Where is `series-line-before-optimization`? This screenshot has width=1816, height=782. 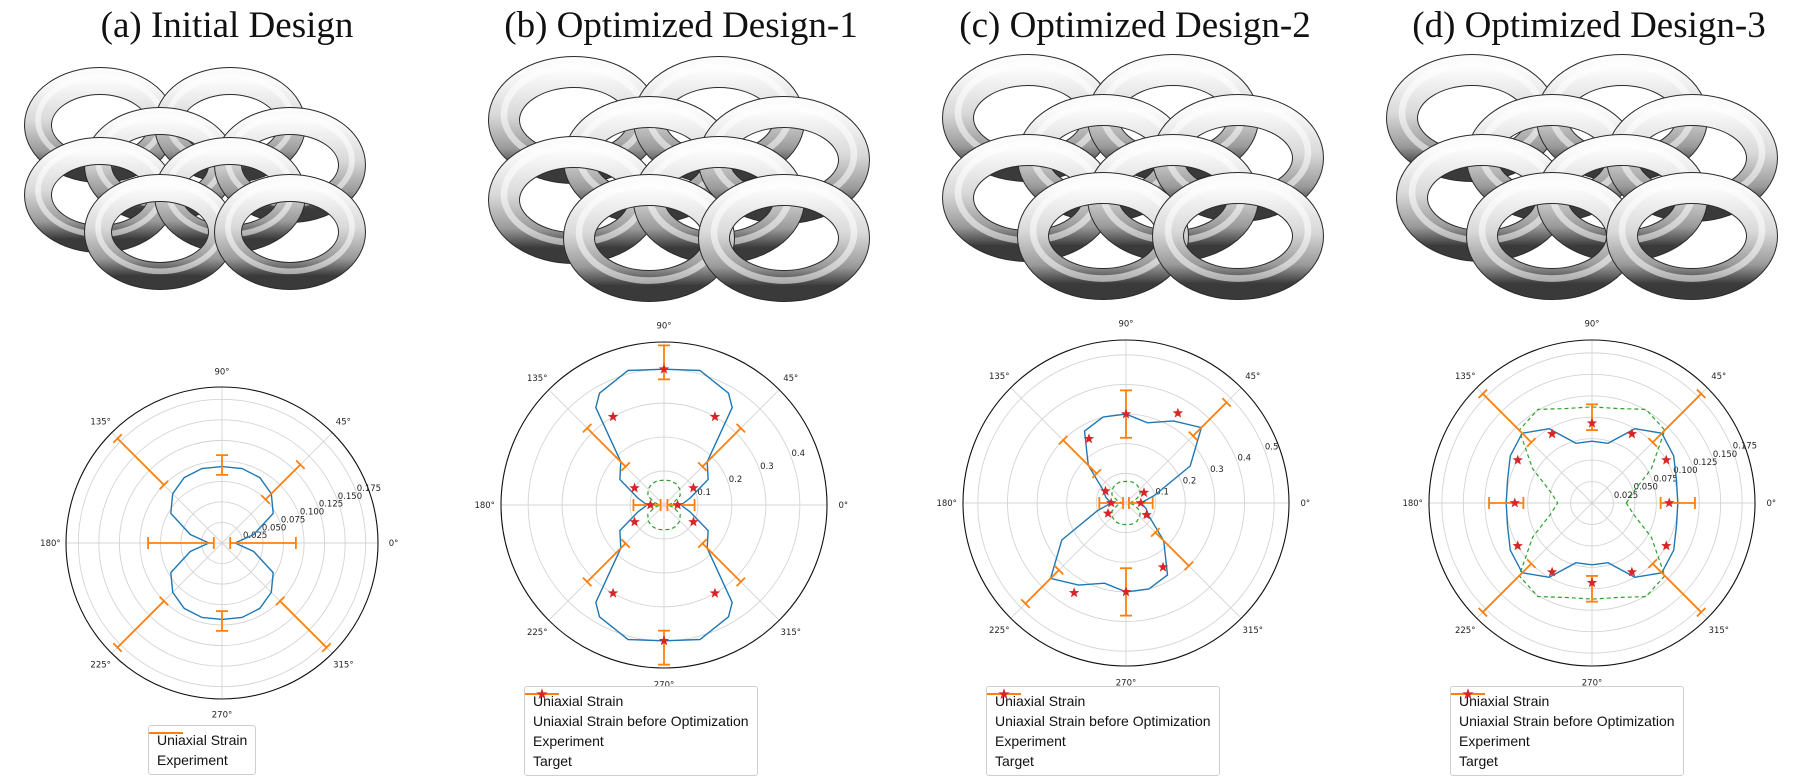 series-line-before-optimization is located at coordinates (664, 505).